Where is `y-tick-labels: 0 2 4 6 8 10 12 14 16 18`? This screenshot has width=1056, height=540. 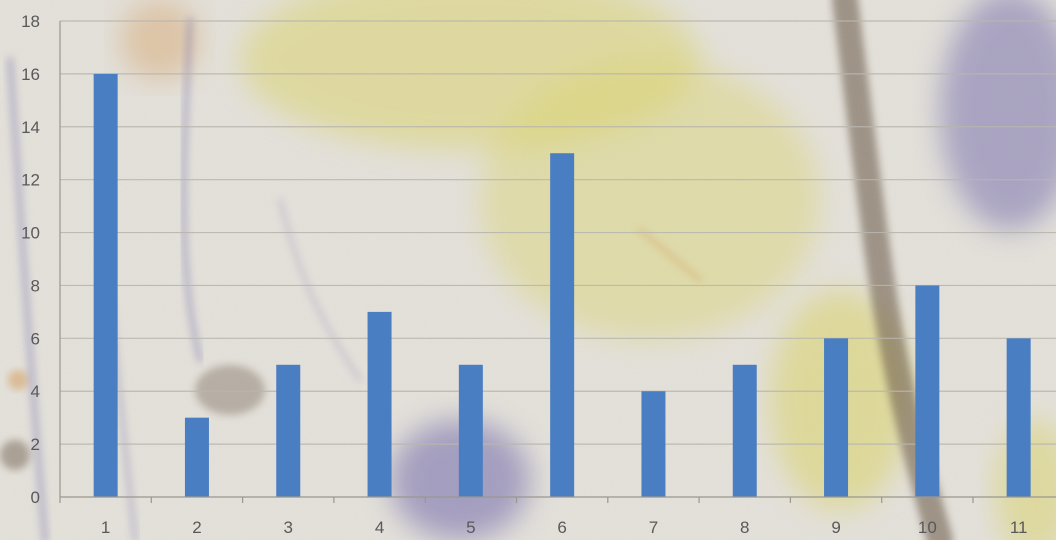 y-tick-labels: 0 2 4 6 8 10 12 14 16 18 is located at coordinates (30, 259).